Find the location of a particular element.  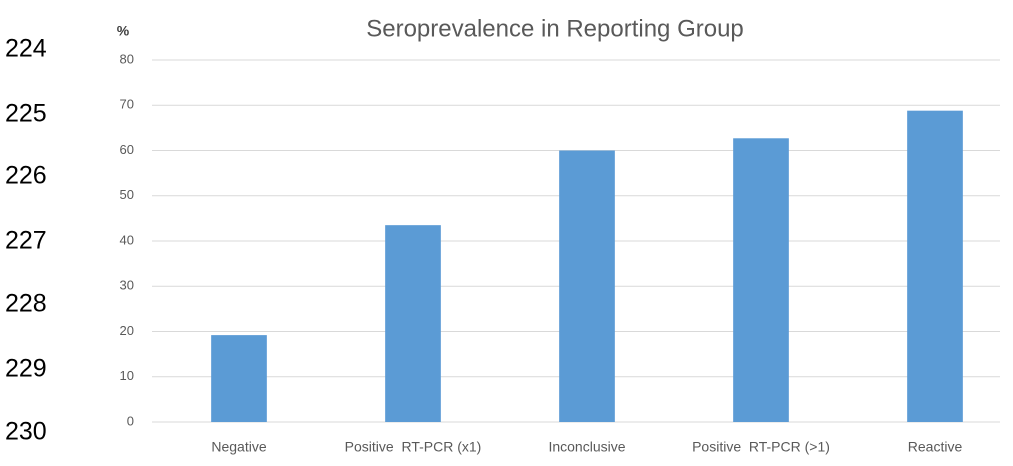

y-tick-label: 30 is located at coordinates (127, 285).